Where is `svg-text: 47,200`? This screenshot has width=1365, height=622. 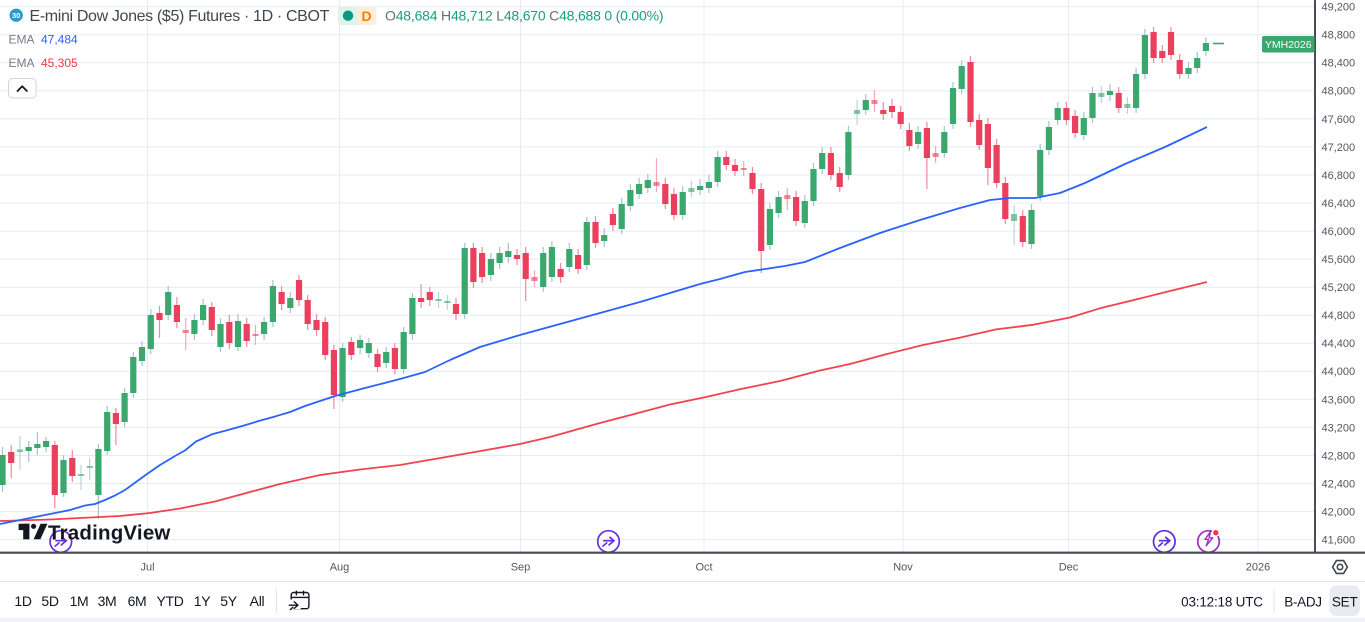 svg-text: 47,200 is located at coordinates (1339, 148).